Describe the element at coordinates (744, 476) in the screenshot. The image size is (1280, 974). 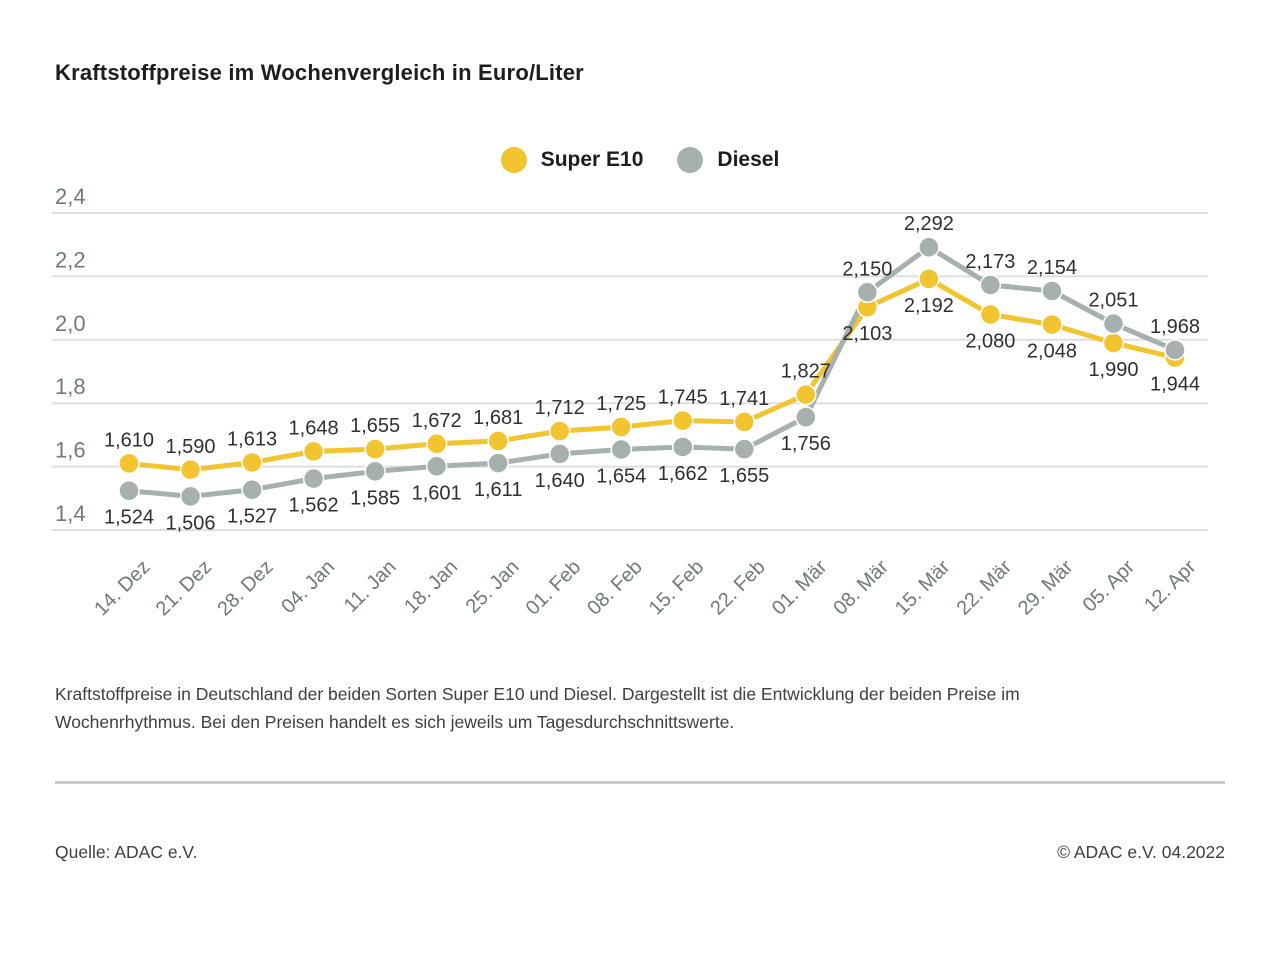
I see `data-label-diesel: 1,655` at that location.